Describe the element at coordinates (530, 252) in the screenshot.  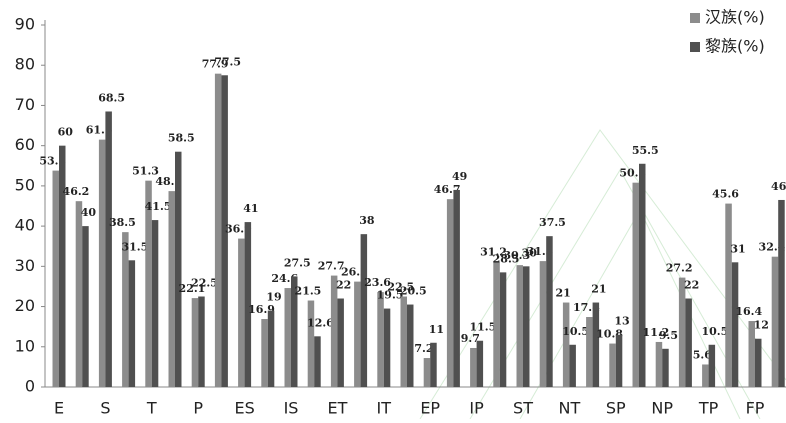
I see `value-label: 30` at that location.